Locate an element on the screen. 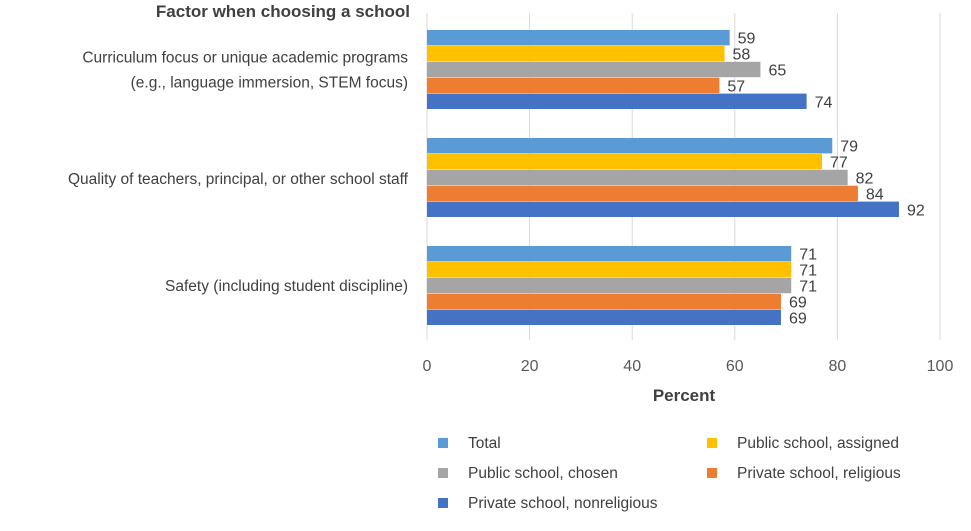  data-label-0-0: 59 is located at coordinates (747, 39).